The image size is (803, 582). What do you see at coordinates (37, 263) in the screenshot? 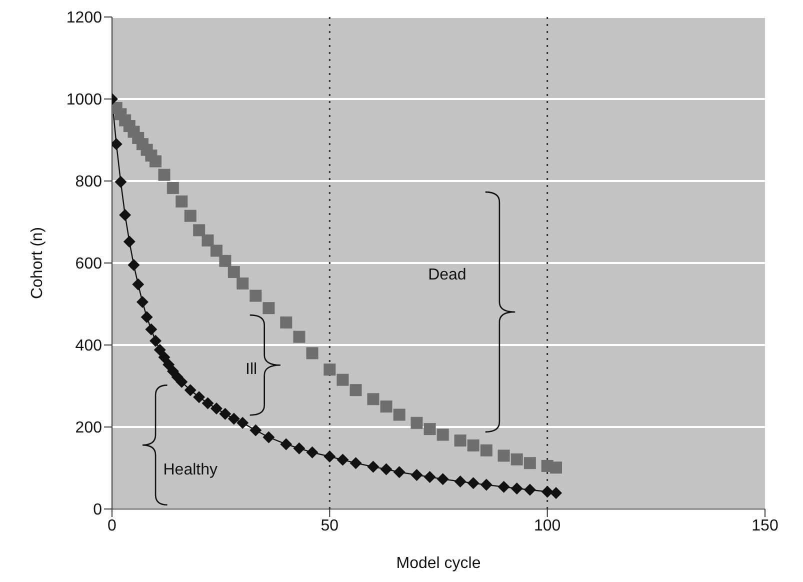
I see `y-axis-title: Cohort (n)` at bounding box center [37, 263].